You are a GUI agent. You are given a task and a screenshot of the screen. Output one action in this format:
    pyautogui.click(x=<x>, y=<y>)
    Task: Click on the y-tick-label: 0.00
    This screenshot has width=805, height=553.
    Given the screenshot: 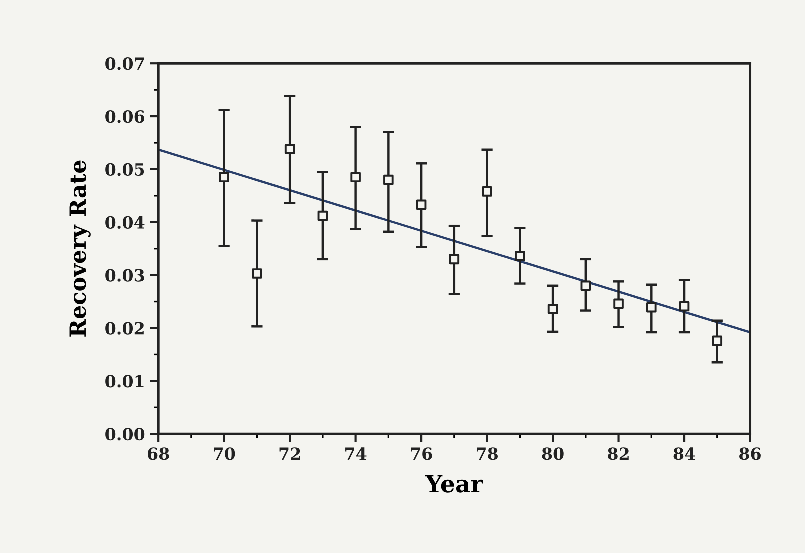 What is the action you would take?
    pyautogui.click(x=125, y=434)
    